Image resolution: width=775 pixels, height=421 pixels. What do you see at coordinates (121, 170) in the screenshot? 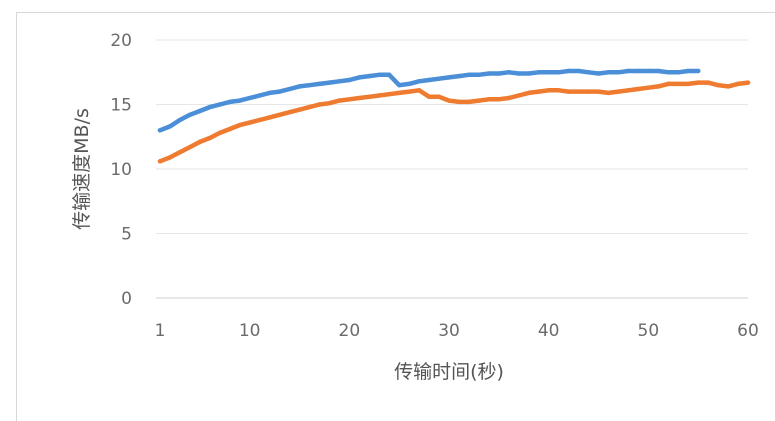
I see `y-tick-label-10: 10` at bounding box center [121, 170].